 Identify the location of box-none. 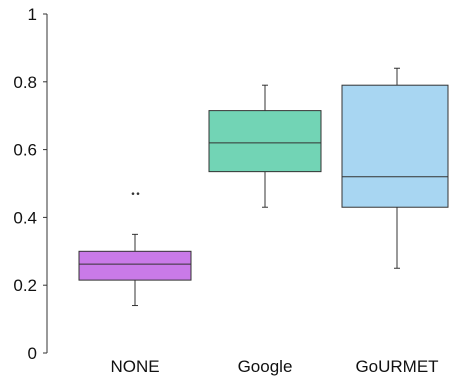
(135, 249).